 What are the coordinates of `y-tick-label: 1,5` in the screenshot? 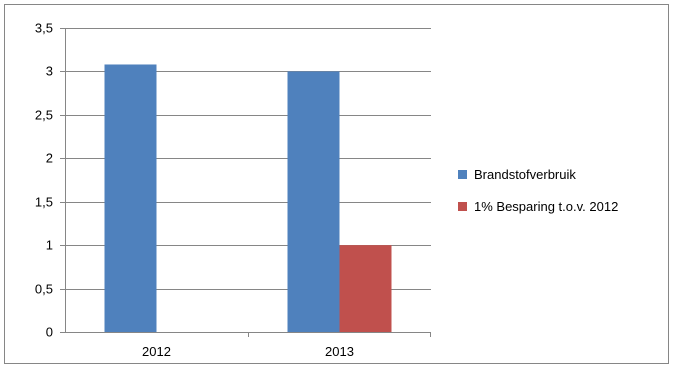 It's located at (44, 202).